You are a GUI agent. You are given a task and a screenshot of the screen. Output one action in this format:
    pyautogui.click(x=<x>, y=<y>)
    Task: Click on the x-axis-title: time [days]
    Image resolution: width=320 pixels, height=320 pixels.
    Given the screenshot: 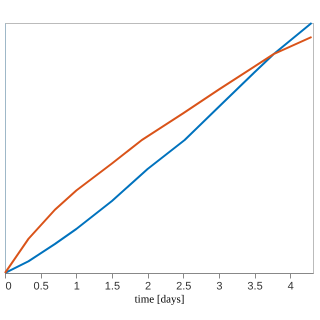 What is the action you would take?
    pyautogui.click(x=159, y=300)
    